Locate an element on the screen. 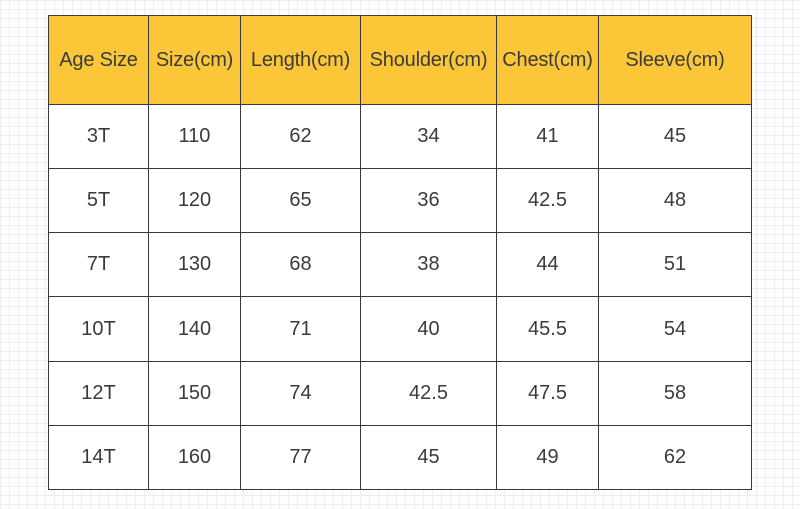 This screenshot has width=800, height=509. cell-shoulder: 34 is located at coordinates (428, 136).